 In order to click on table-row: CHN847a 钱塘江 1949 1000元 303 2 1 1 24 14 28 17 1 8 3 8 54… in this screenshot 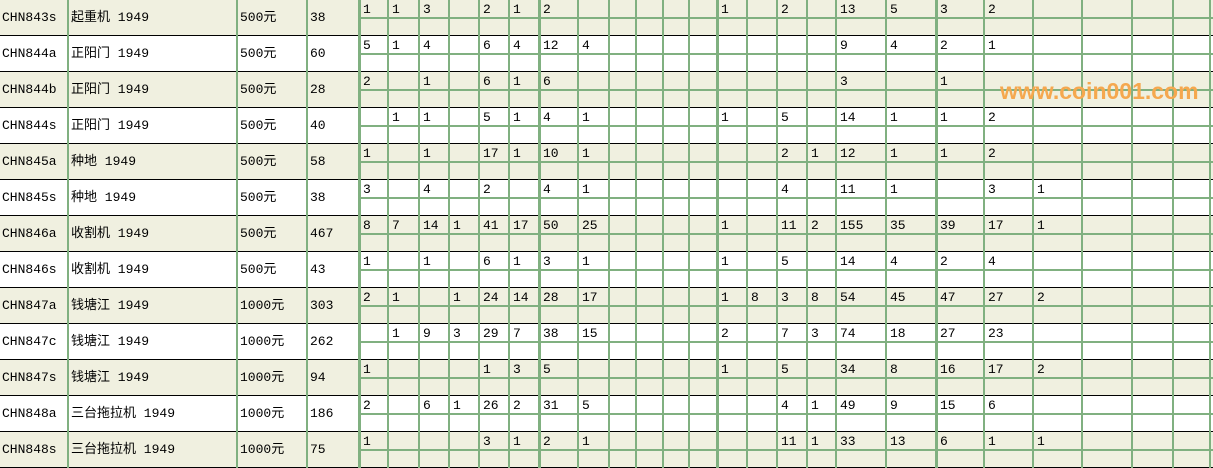, I will do `click(606, 306)`.